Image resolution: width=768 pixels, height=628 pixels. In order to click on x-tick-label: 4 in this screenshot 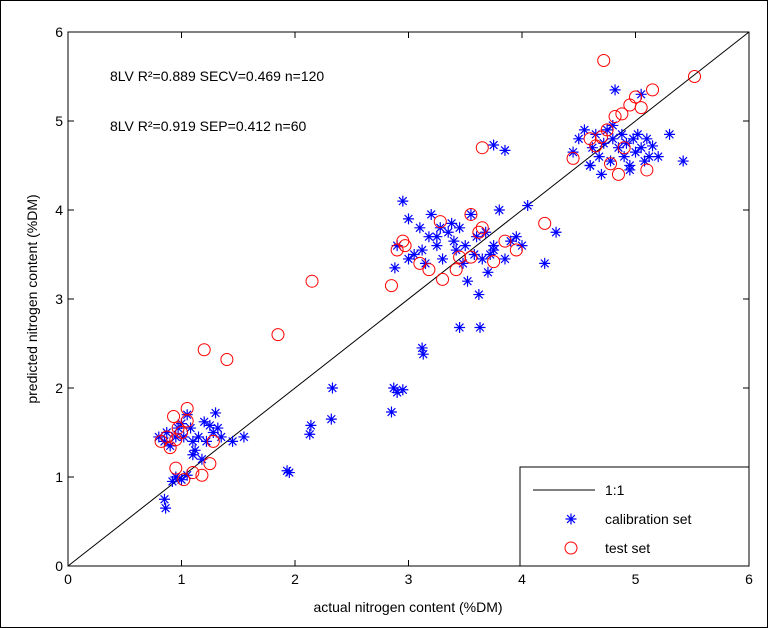, I will do `click(522, 579)`.